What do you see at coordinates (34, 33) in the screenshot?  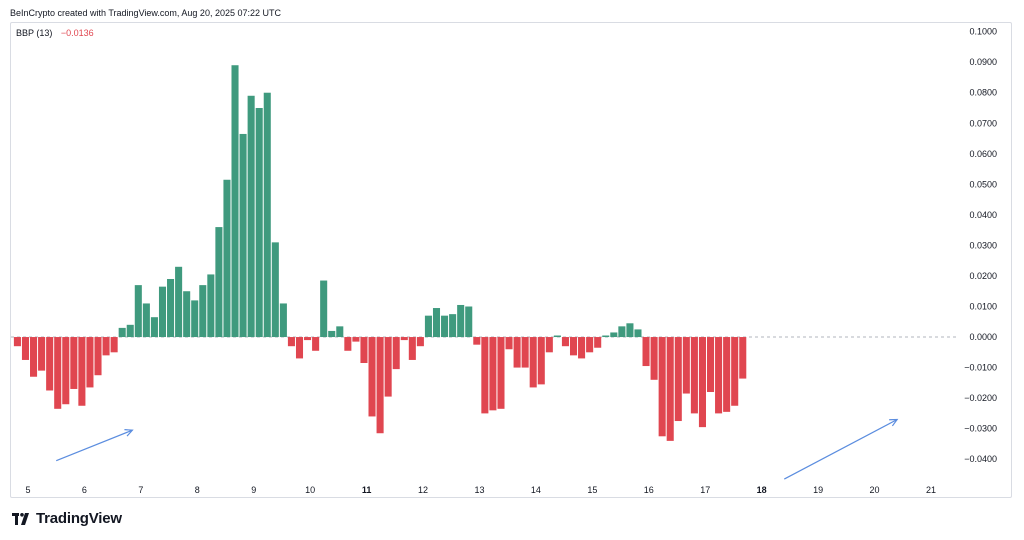 I see `indicator-name: BBP (13)` at bounding box center [34, 33].